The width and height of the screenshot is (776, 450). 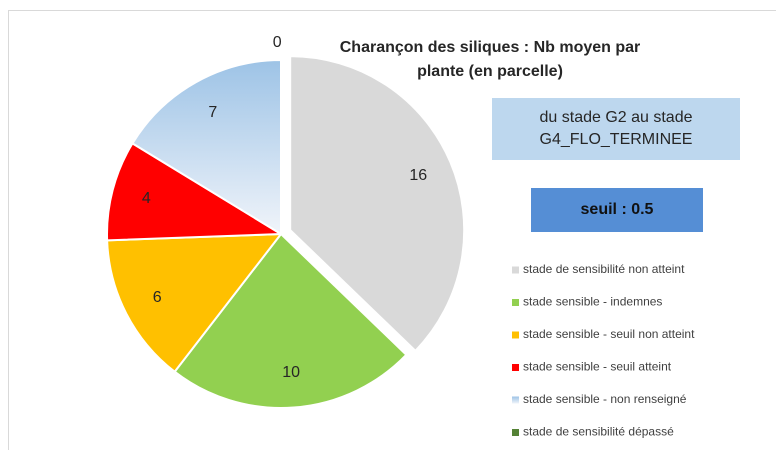 What do you see at coordinates (598, 432) in the screenshot?
I see `legend-label: stade de sensibilité dépassé` at bounding box center [598, 432].